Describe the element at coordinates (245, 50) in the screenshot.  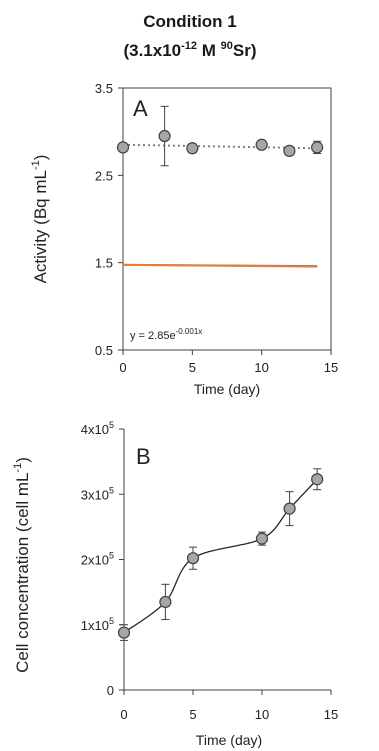
I see `title-suffix: Sr)` at that location.